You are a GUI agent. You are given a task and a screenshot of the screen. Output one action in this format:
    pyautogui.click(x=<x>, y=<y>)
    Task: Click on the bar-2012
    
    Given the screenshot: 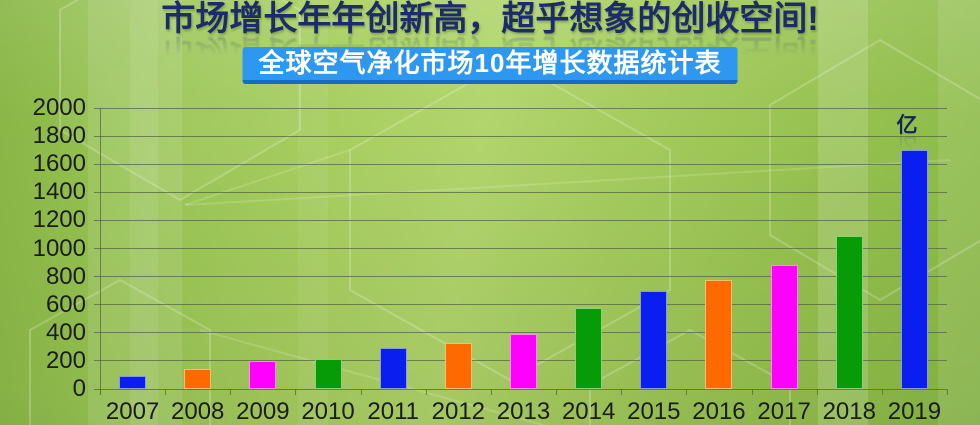 What is the action you would take?
    pyautogui.click(x=458, y=365)
    